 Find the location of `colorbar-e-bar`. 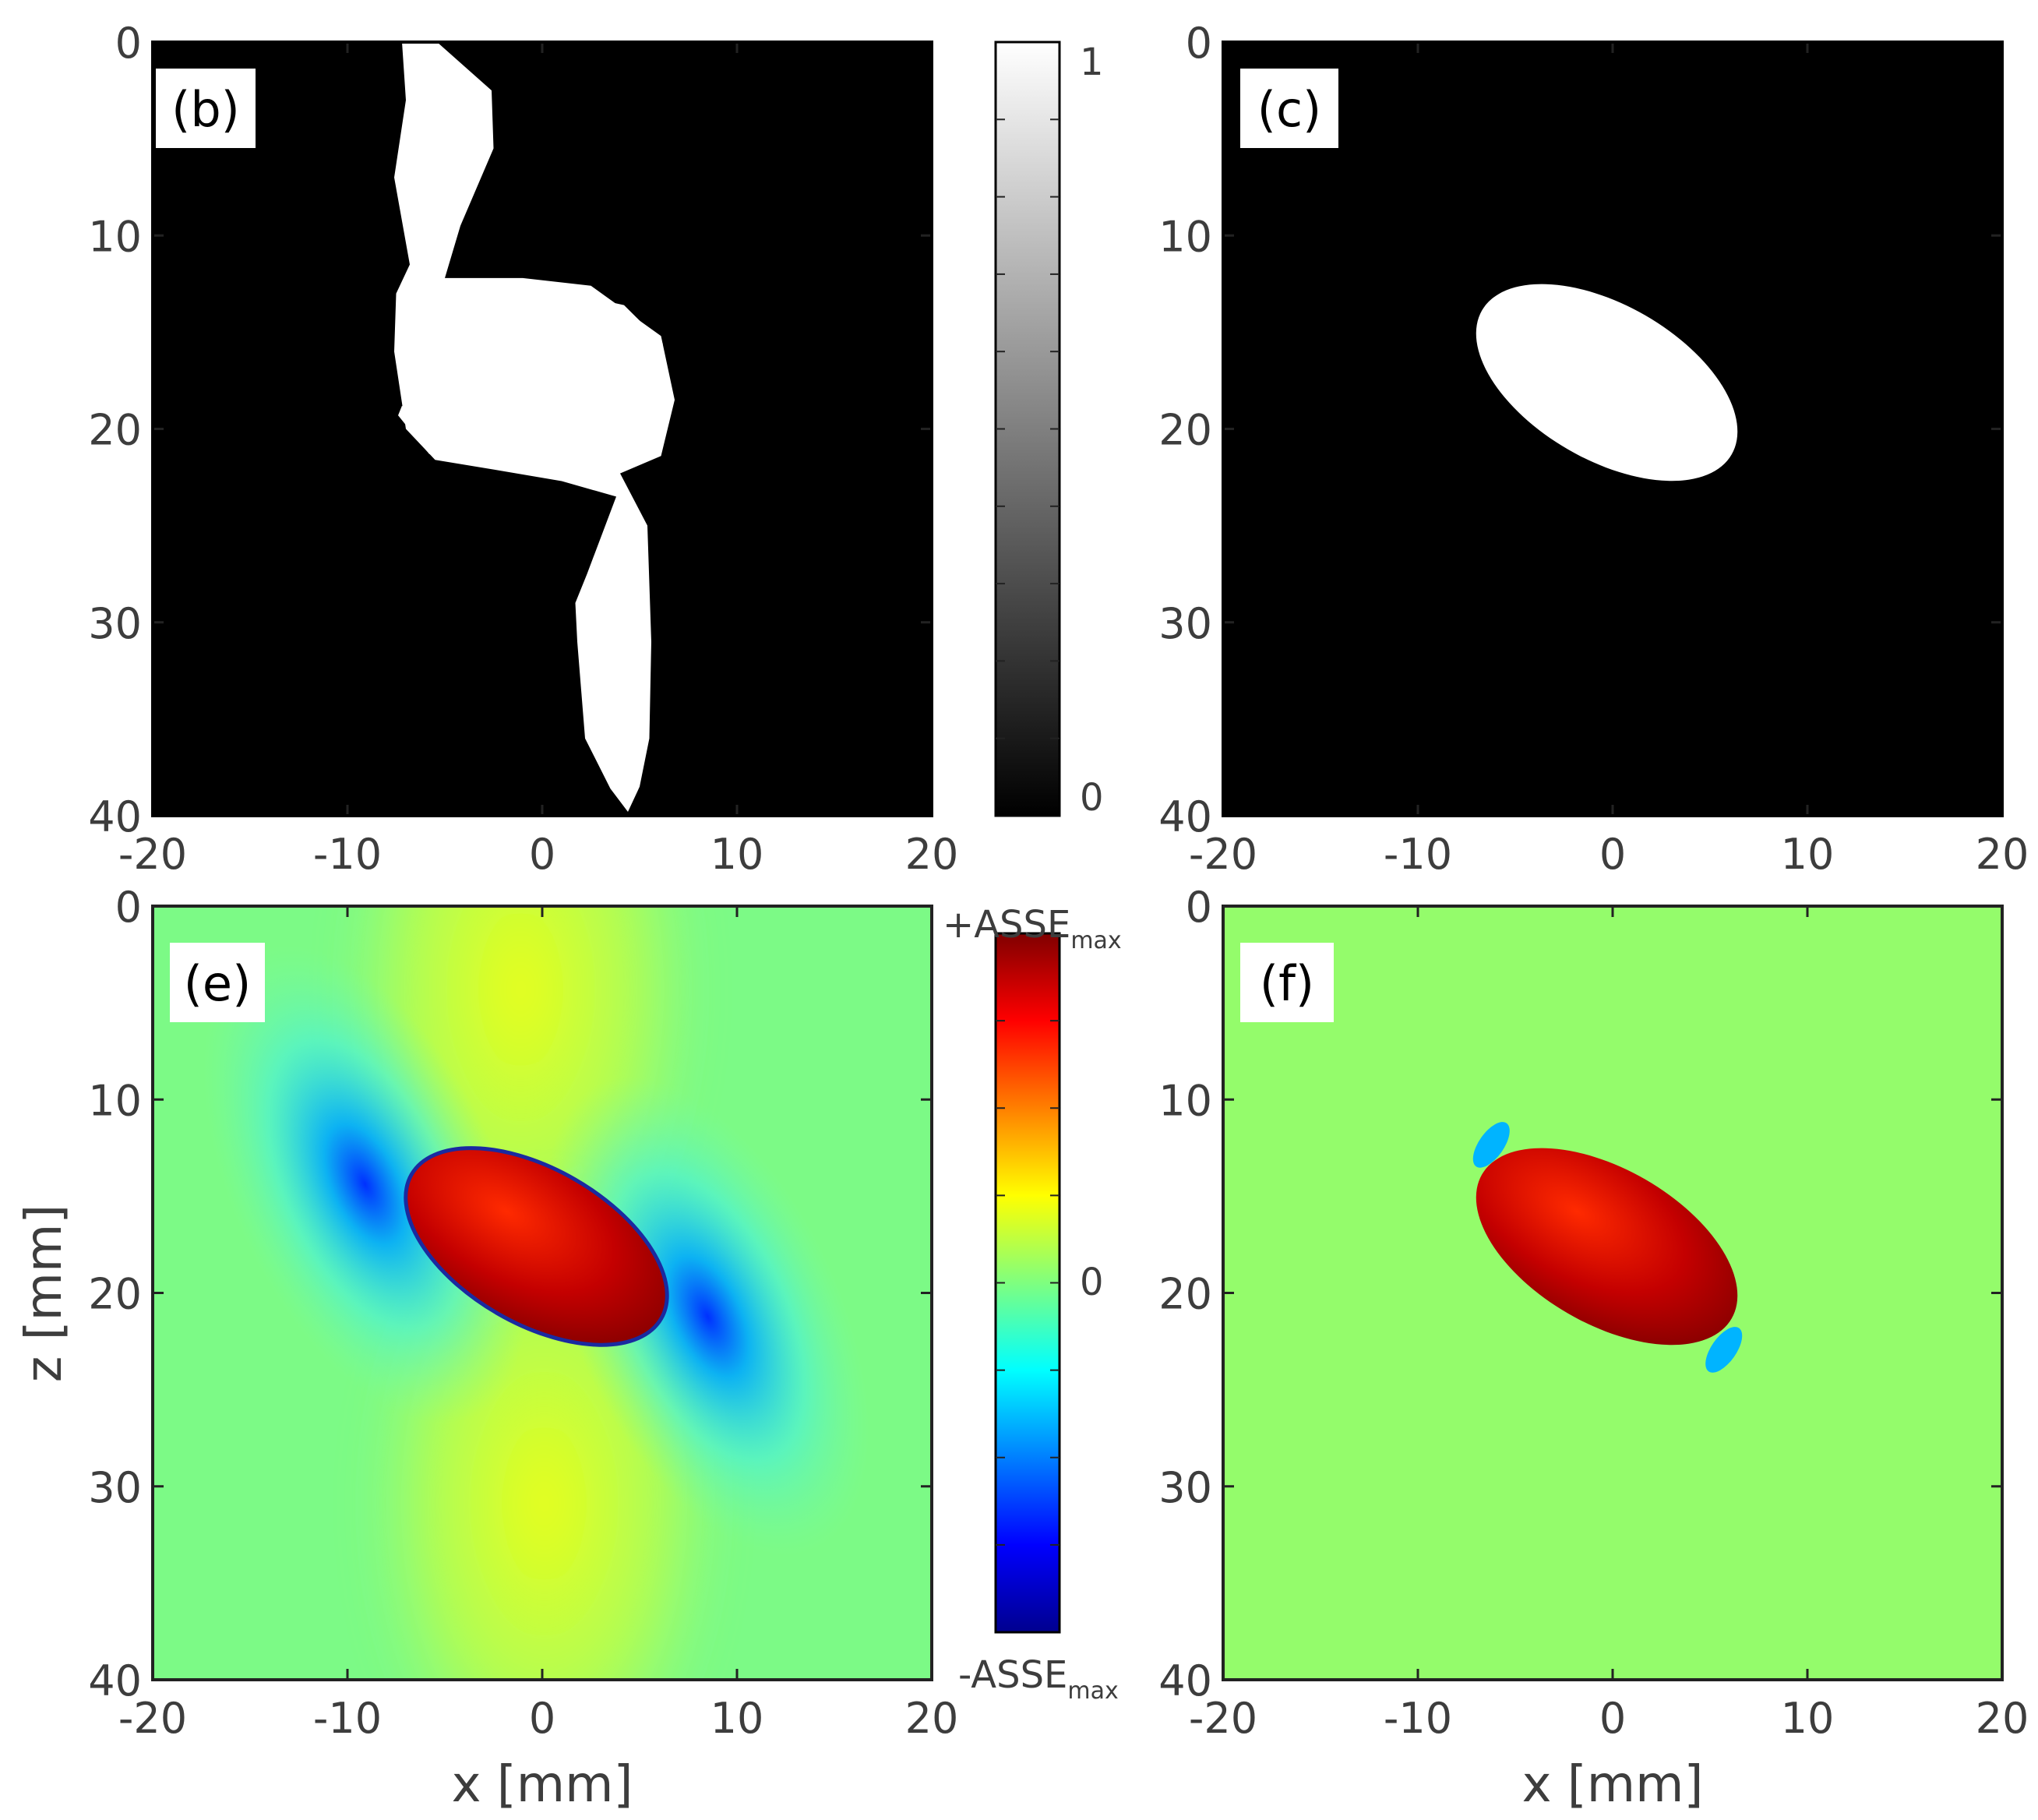

colorbar-e-bar is located at coordinates (1027, 1283).